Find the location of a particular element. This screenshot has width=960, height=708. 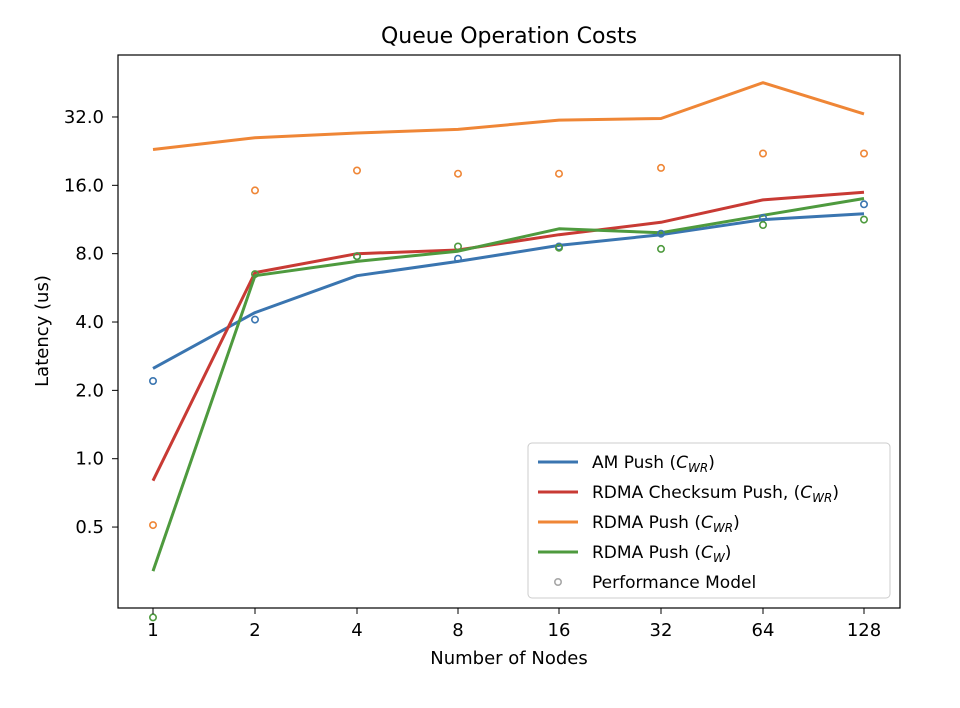

y-tick-label: 8.0 is located at coordinates (89, 254).